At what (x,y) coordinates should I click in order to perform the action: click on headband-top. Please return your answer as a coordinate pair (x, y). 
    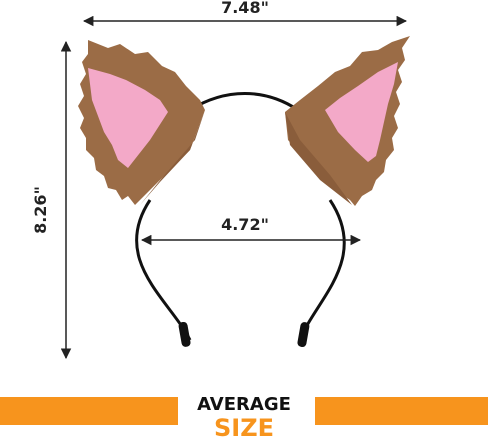
    Looking at the image, I should click on (244, 102).